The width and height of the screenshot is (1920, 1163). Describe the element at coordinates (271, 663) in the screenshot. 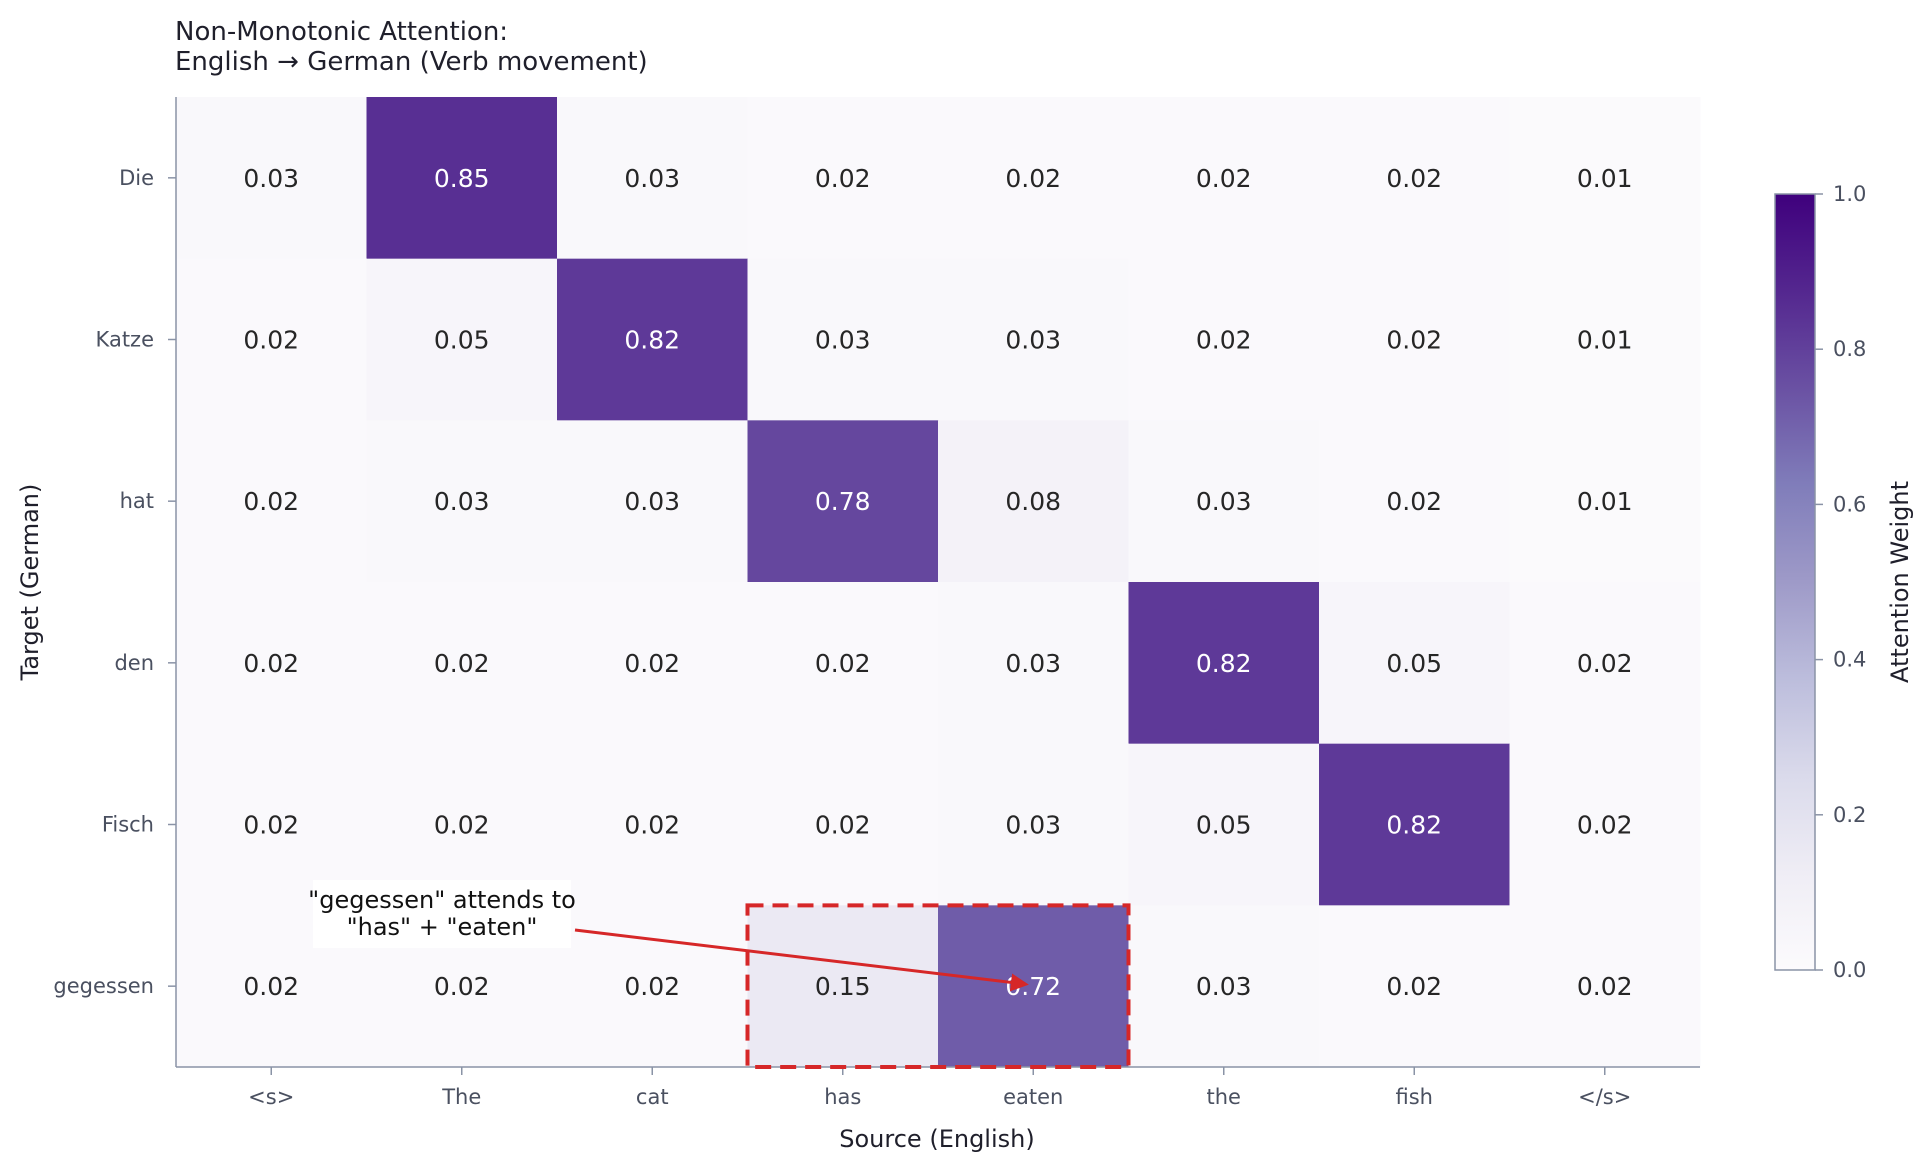

I see `heatmap-cell-r3-c0` at that location.